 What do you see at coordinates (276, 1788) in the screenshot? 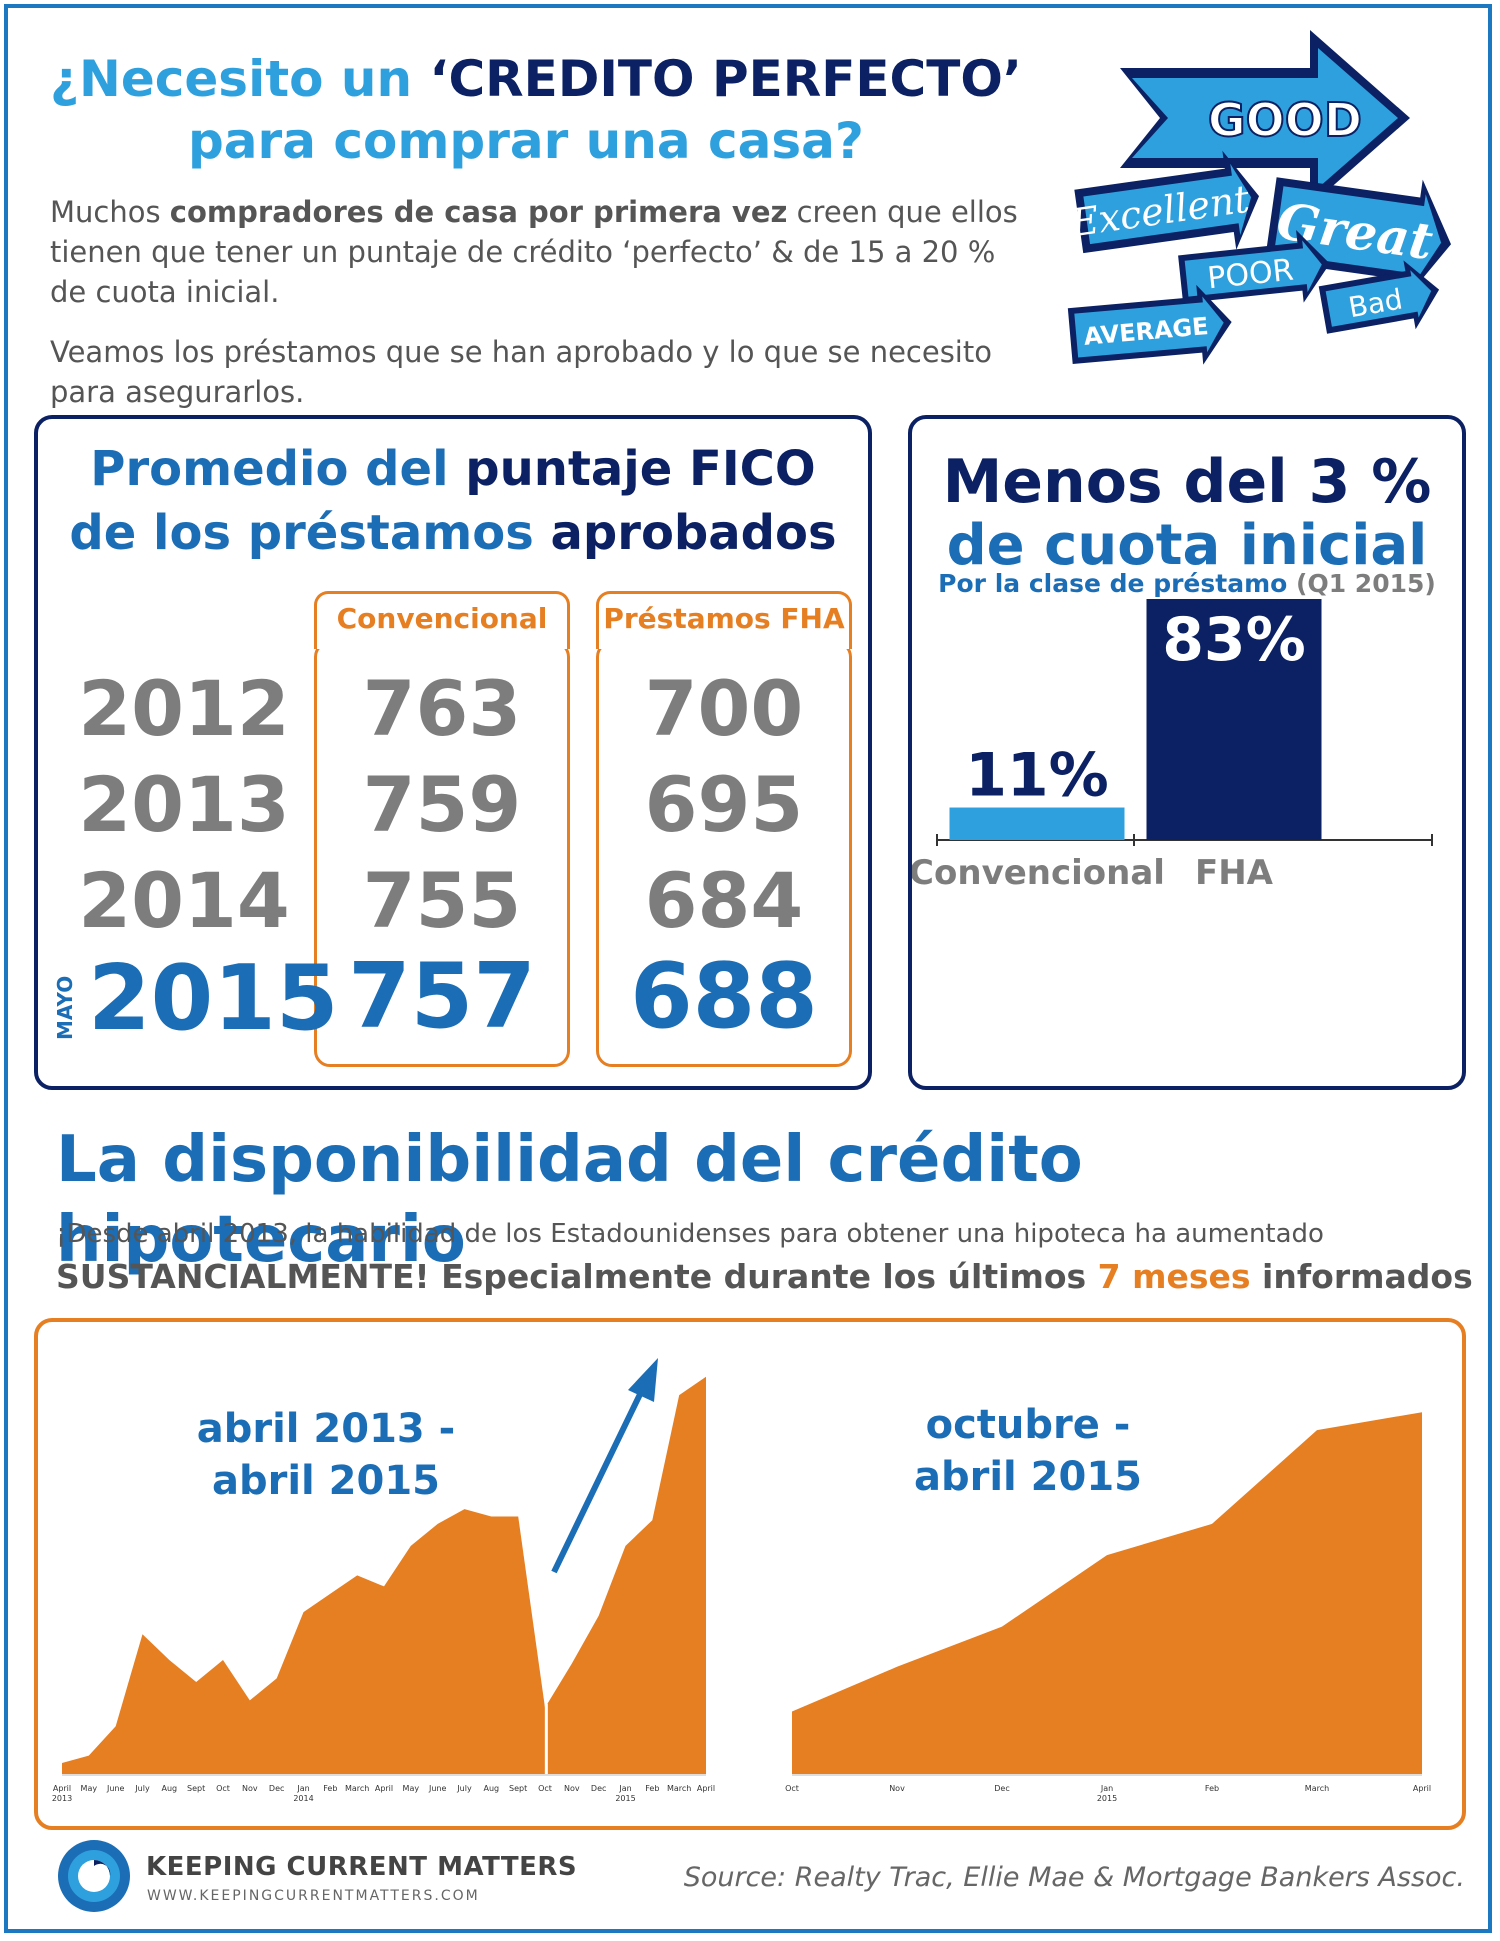
I see `x-tick-label-1-8: Dec` at bounding box center [276, 1788].